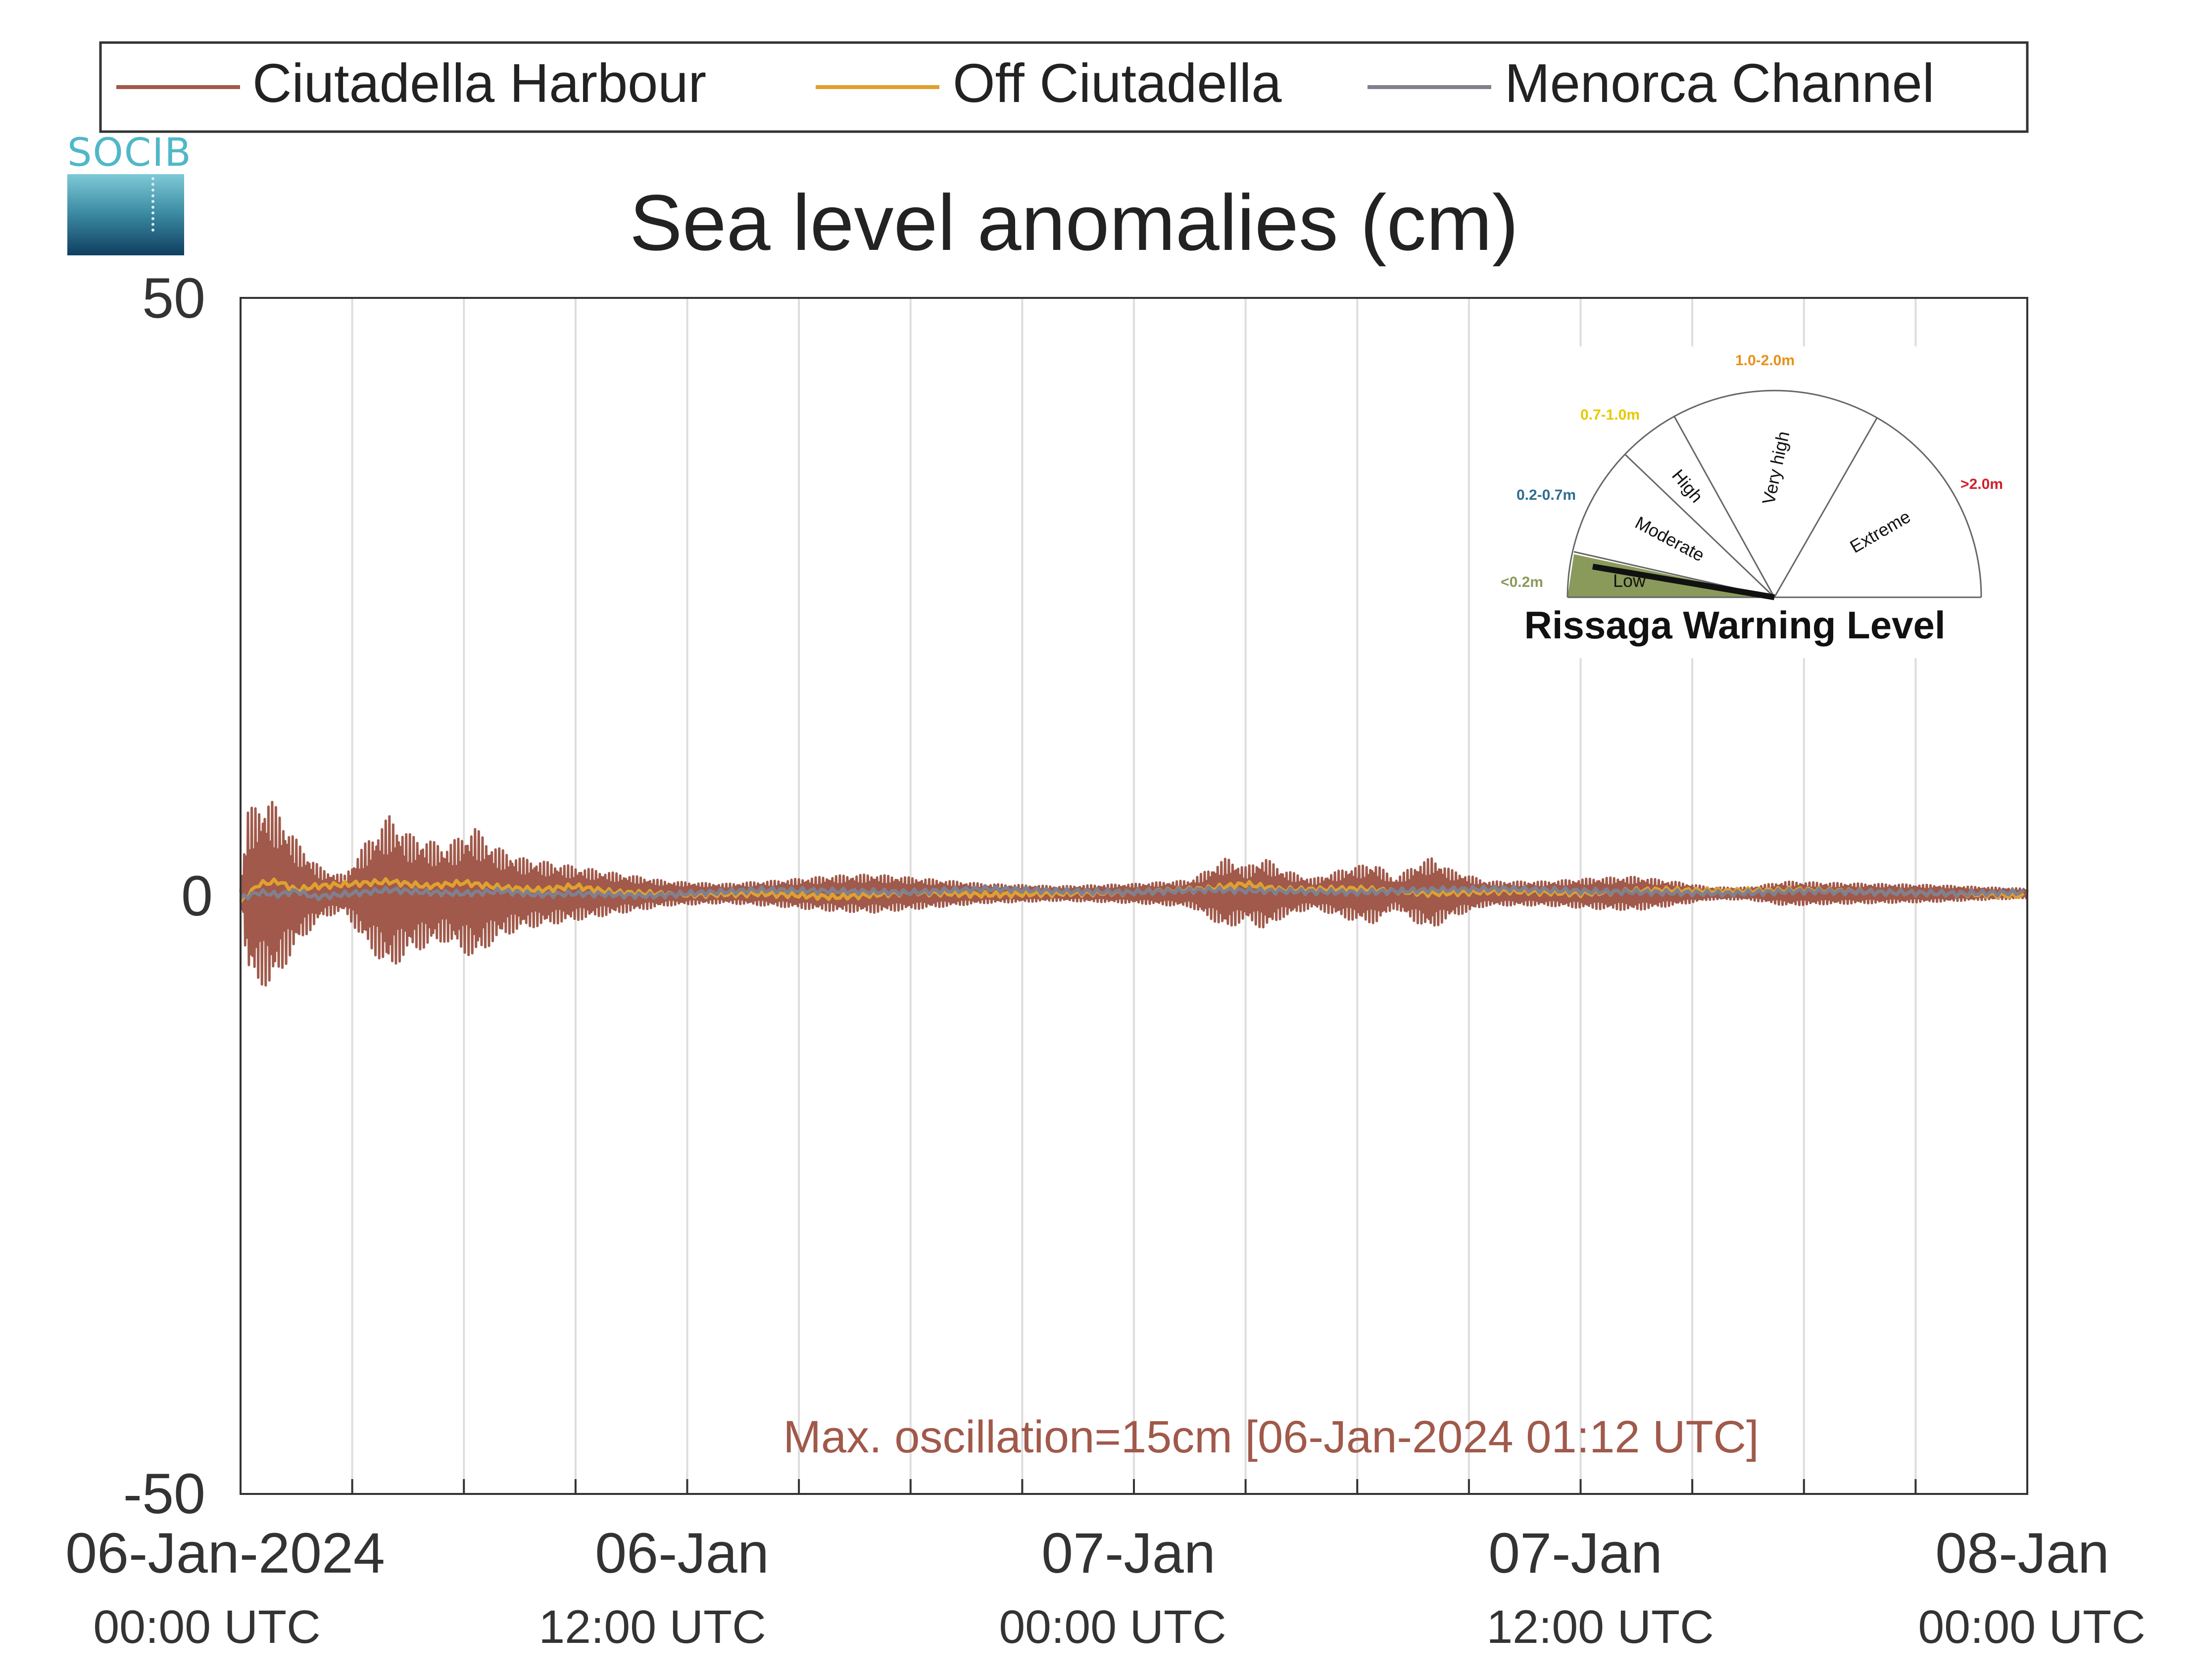 The image size is (2202, 1680). Describe the element at coordinates (173, 298) in the screenshot. I see `y-tick-label-50: 50` at that location.